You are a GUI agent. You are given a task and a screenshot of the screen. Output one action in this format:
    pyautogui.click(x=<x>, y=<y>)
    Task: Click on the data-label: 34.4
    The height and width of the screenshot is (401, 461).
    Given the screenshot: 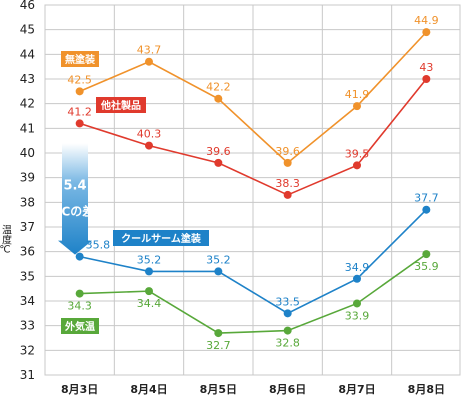 What is the action you would take?
    pyautogui.click(x=149, y=303)
    